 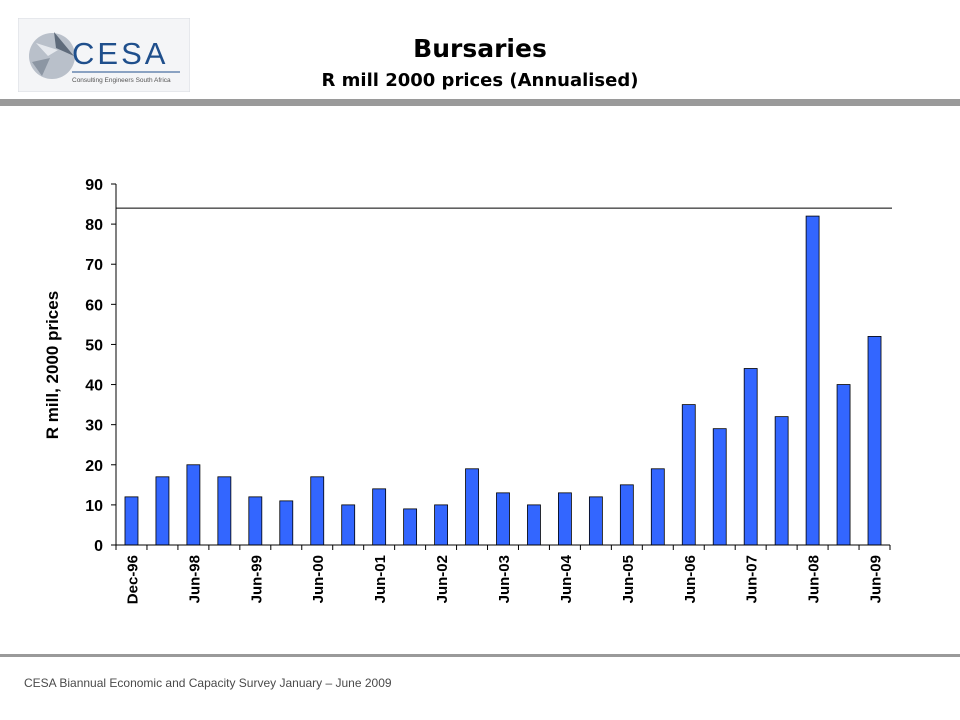 I want to click on y-axis-ticks: 0 10 20 30 40 50 60 70 80 90, so click(x=100, y=366).